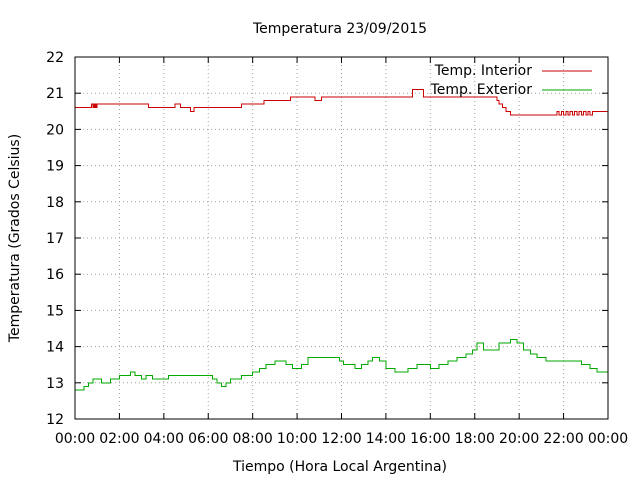 The image size is (640, 480). I want to click on x-tick-label: 06:00, so click(208, 439).